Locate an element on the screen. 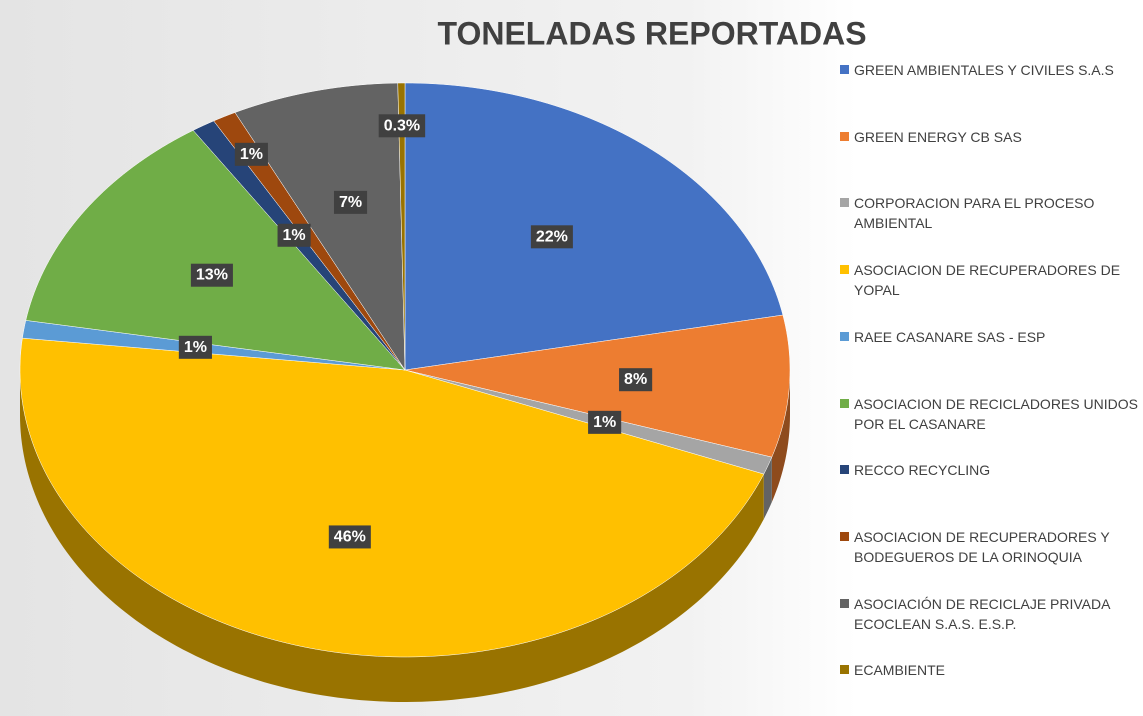 The height and width of the screenshot is (716, 1143). data-label: 0.3% is located at coordinates (402, 125).